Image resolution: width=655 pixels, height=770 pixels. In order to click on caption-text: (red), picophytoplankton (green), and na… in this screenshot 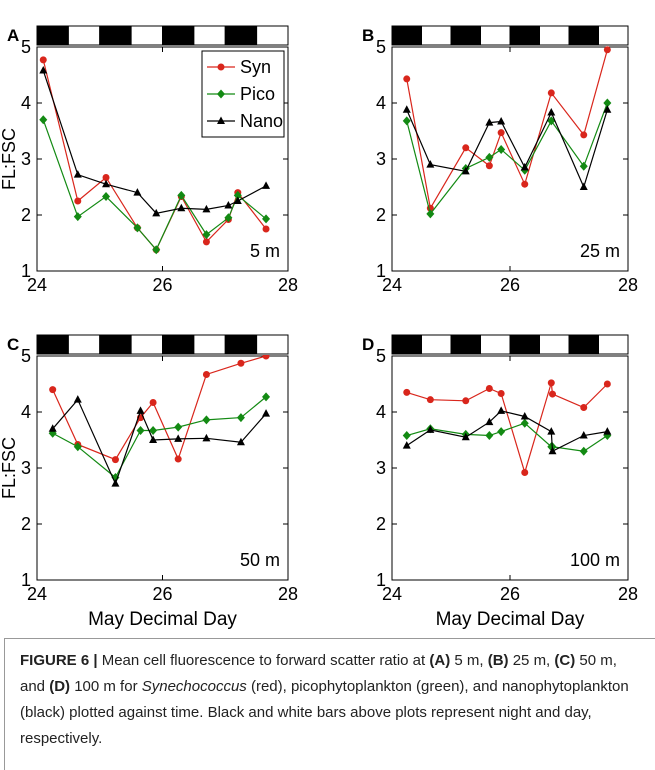, I will do `click(324, 712)`.